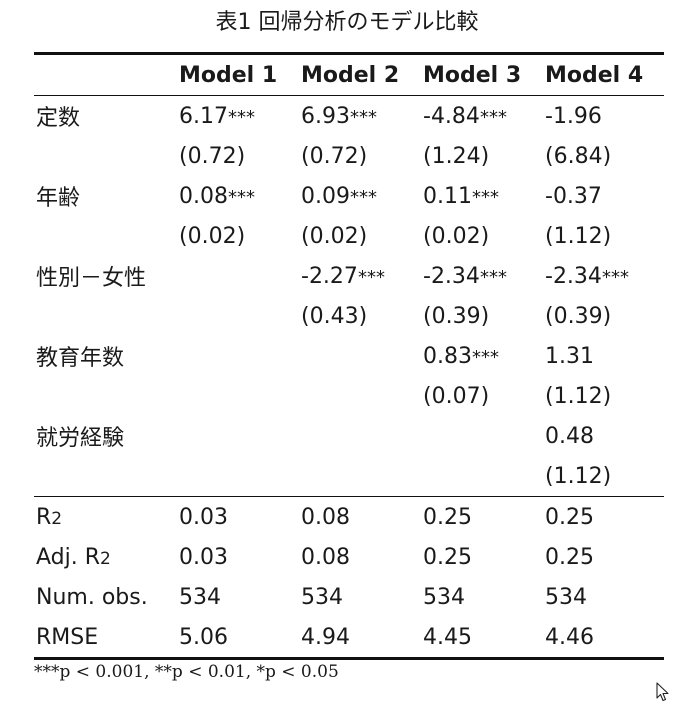 This screenshot has height=703, width=694. Describe the element at coordinates (80, 438) in the screenshot. I see `variable-label: 就労経験` at that location.